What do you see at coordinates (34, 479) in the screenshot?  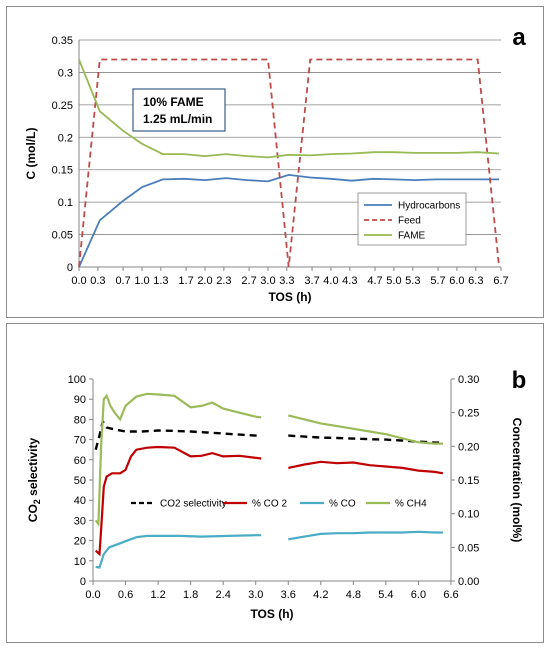 I see `y-left-axis-title: CO2 selectivity` at bounding box center [34, 479].